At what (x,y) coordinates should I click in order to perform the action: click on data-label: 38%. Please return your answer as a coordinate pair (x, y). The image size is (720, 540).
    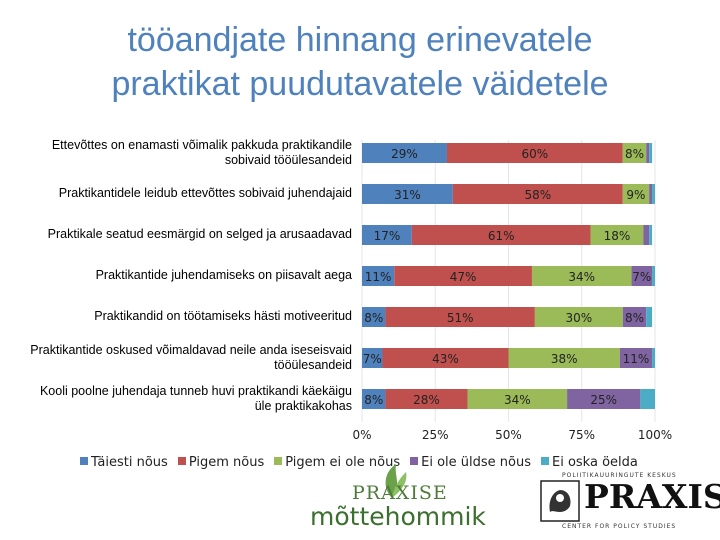
    Looking at the image, I should click on (564, 359).